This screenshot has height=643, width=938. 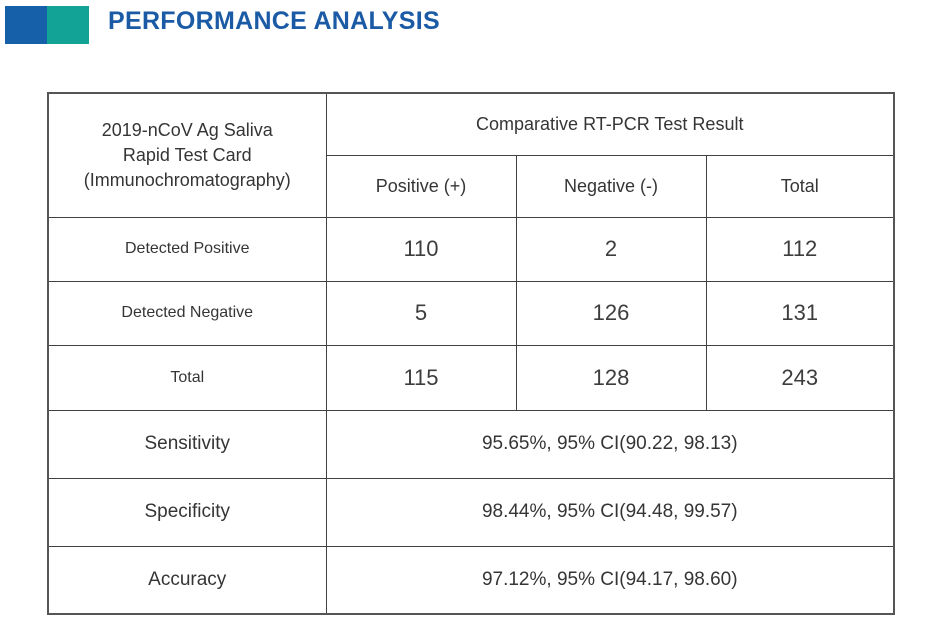 I want to click on test-card-header-line: (Immunochromatography), so click(x=187, y=179).